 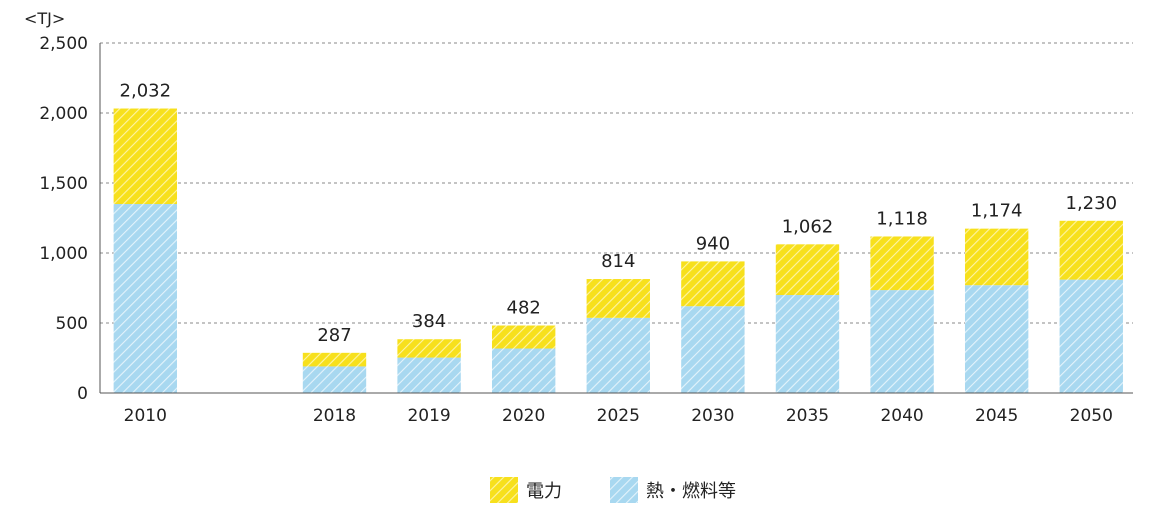 What do you see at coordinates (902, 218) in the screenshot?
I see `total-label: 1,118` at bounding box center [902, 218].